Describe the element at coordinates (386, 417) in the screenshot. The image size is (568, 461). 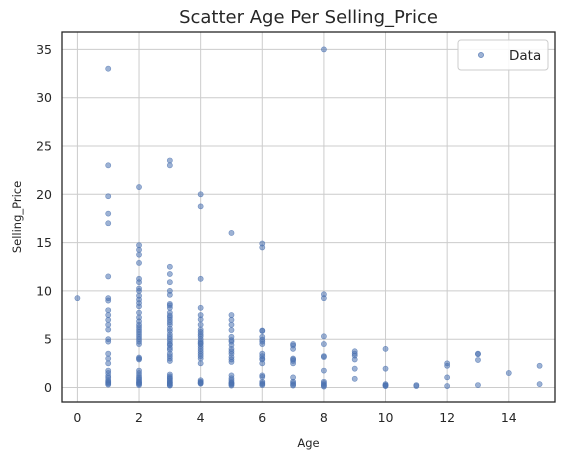
I see `x-tick-label: 10` at that location.